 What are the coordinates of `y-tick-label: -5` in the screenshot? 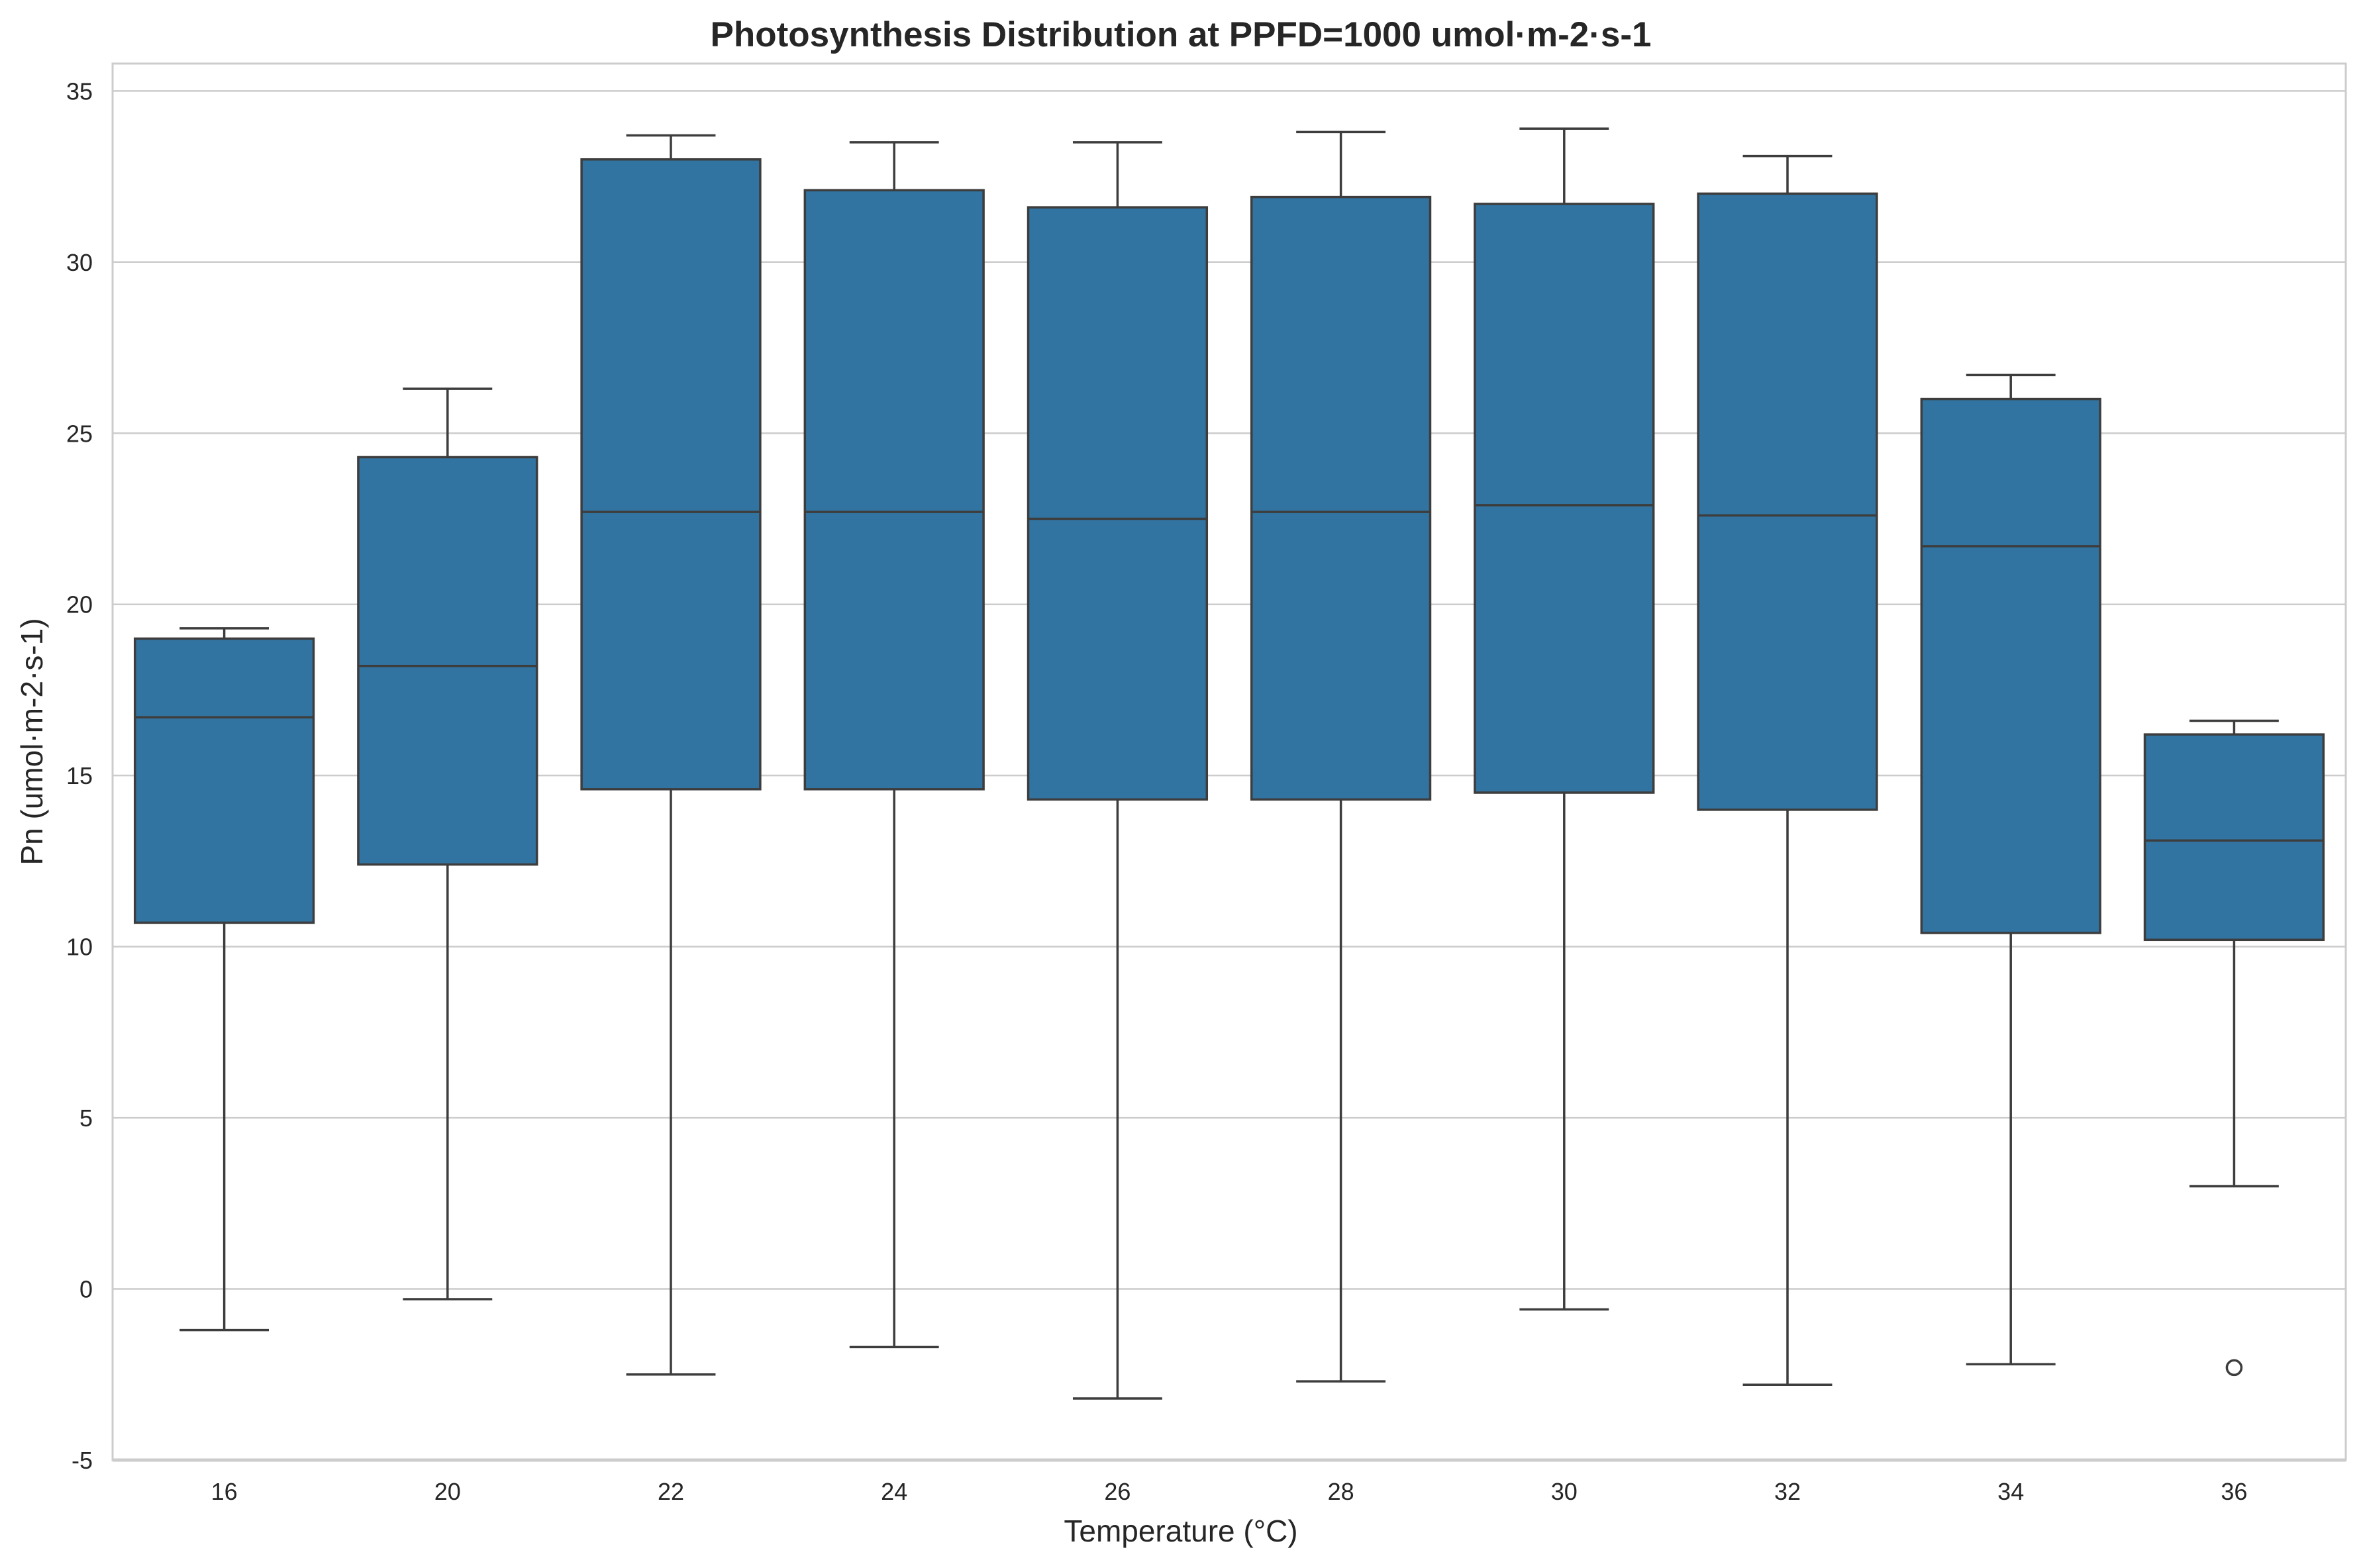 It's located at (82, 1460).